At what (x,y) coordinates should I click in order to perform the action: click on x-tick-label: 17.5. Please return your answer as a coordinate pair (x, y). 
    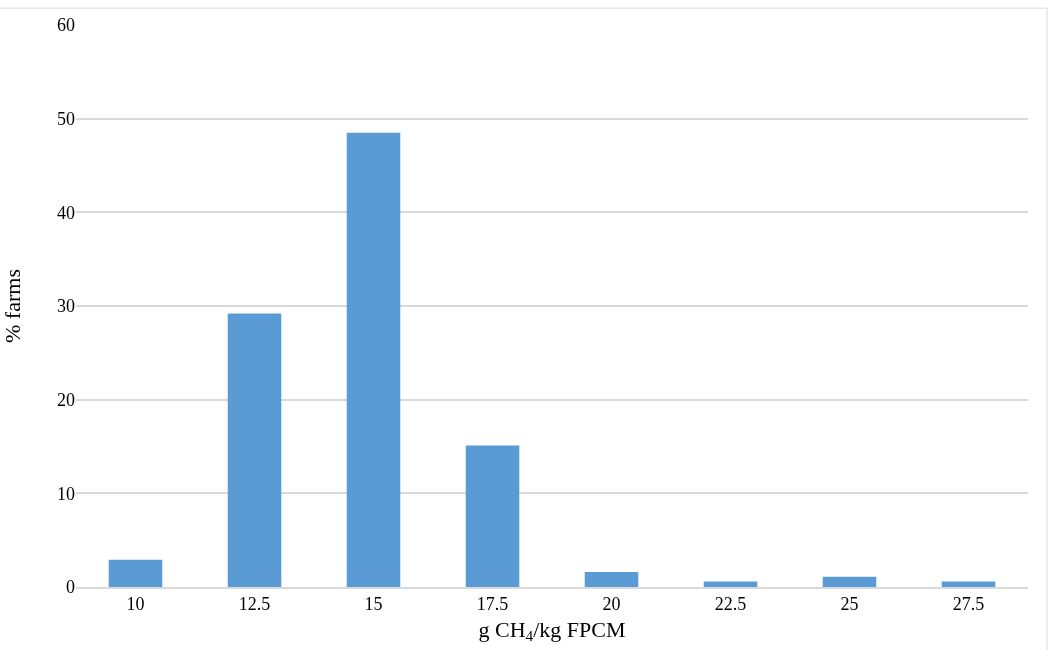
    Looking at the image, I should click on (492, 604).